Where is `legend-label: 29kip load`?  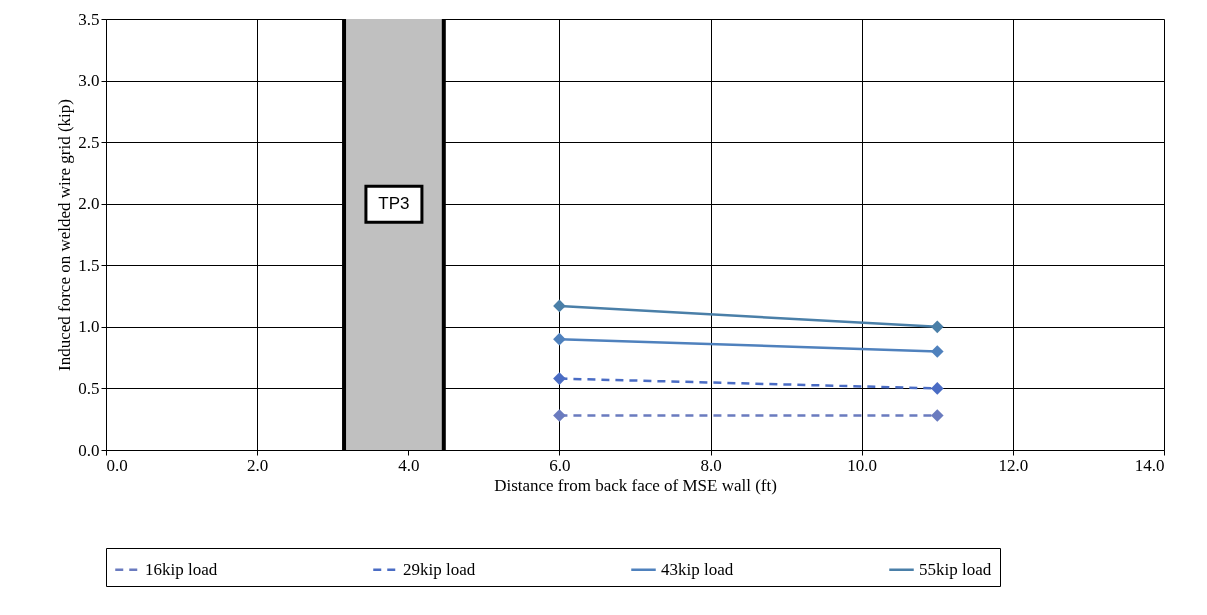
legend-label: 29kip load is located at coordinates (439, 569).